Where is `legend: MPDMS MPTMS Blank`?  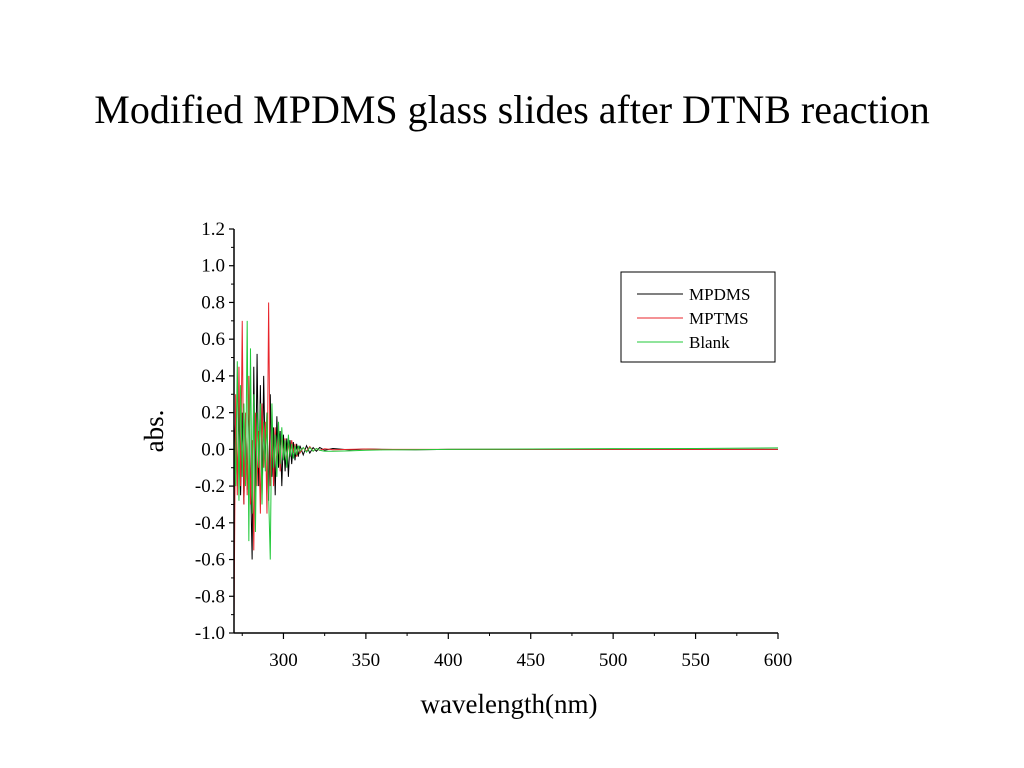 legend: MPDMS MPTMS Blank is located at coordinates (698, 317).